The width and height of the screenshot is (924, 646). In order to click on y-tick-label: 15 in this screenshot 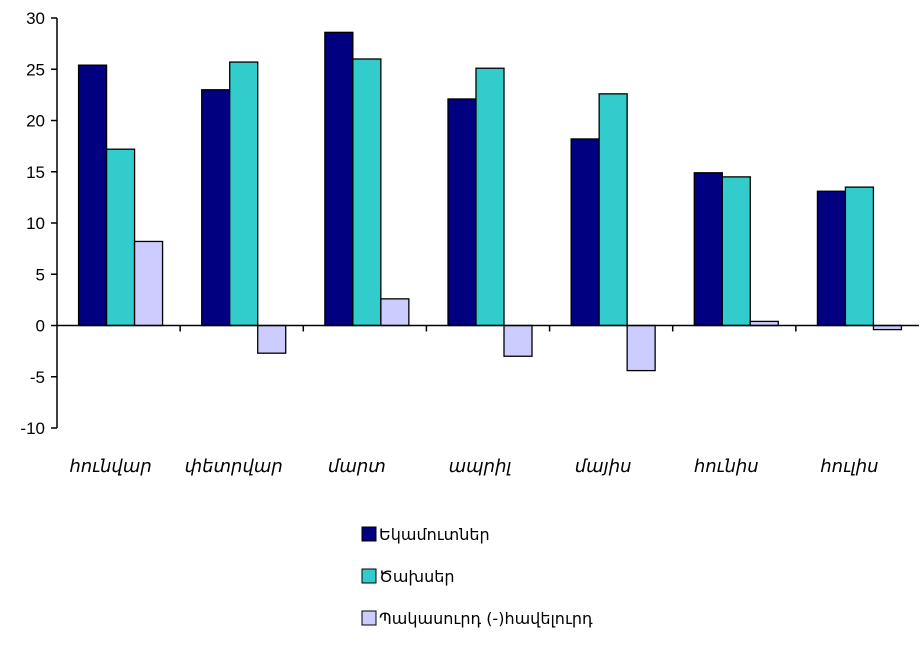, I will do `click(35, 172)`.